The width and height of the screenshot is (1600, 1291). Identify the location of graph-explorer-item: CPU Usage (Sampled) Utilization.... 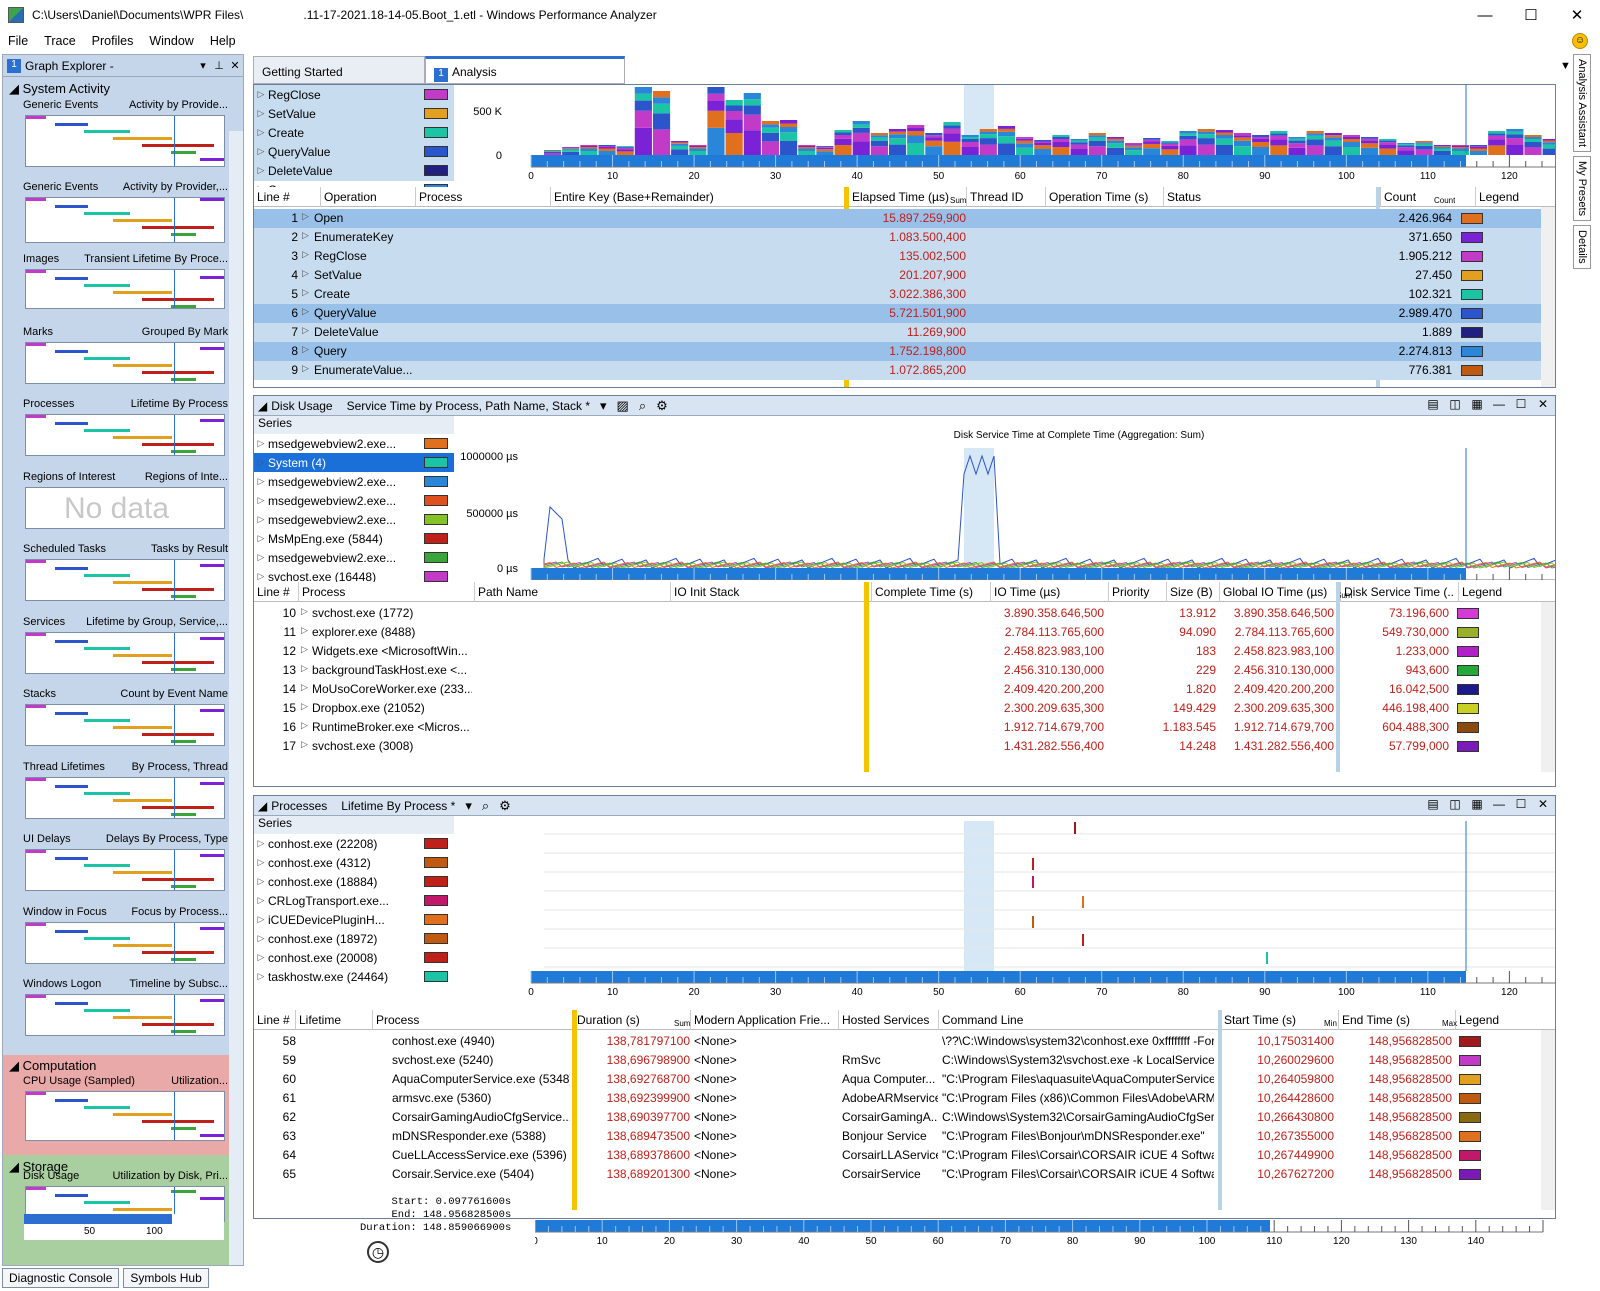
(125, 1081).